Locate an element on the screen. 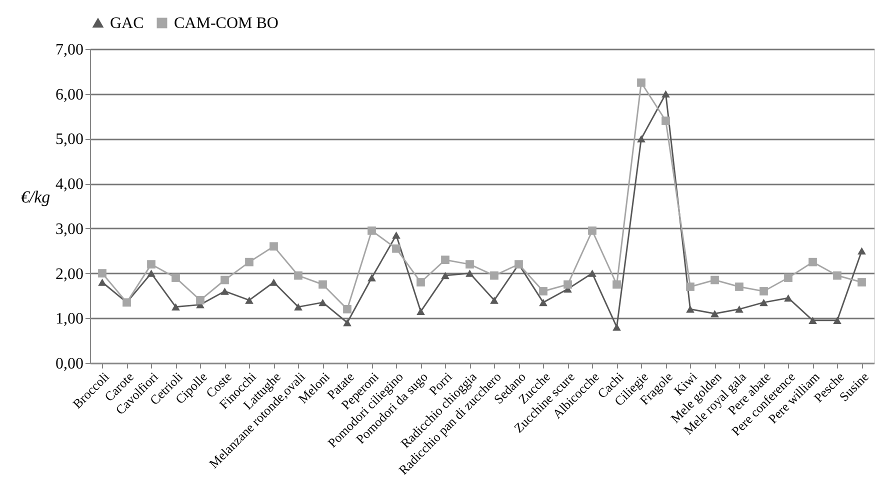  y-tick-label: 5,00 is located at coordinates (70, 139).